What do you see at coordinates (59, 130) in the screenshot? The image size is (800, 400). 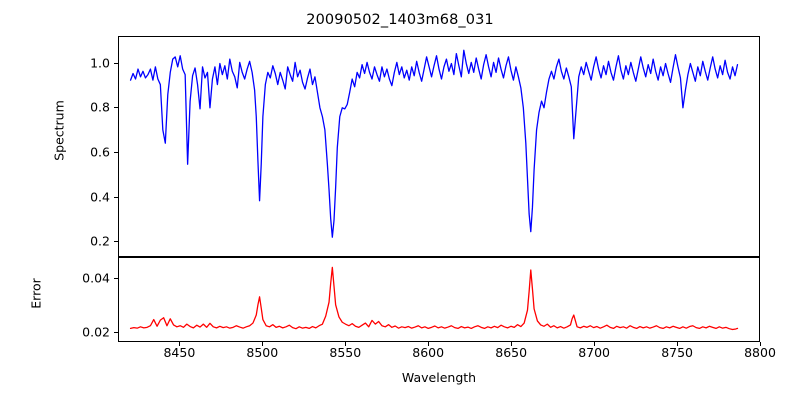 I see `y-axis-label-spectrum: Spectrum` at bounding box center [59, 130].